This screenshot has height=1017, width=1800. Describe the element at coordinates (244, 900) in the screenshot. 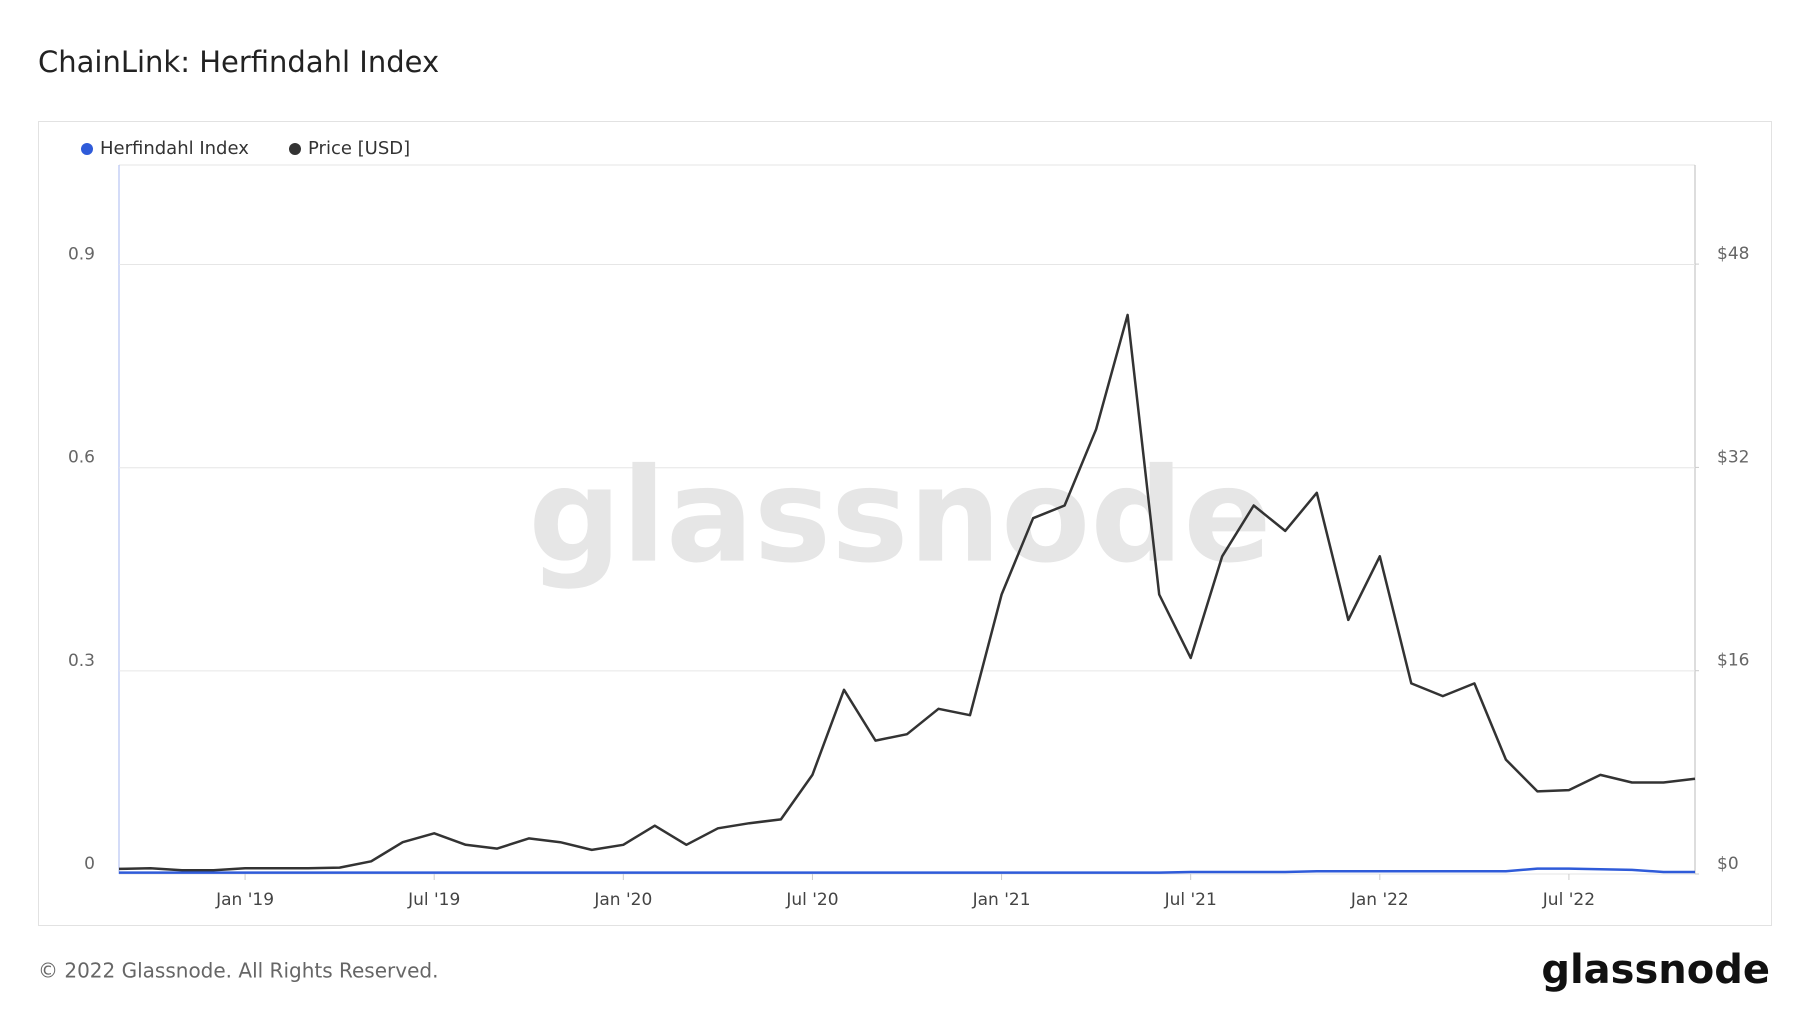

I see `x-tick-label: Jan '19` at that location.